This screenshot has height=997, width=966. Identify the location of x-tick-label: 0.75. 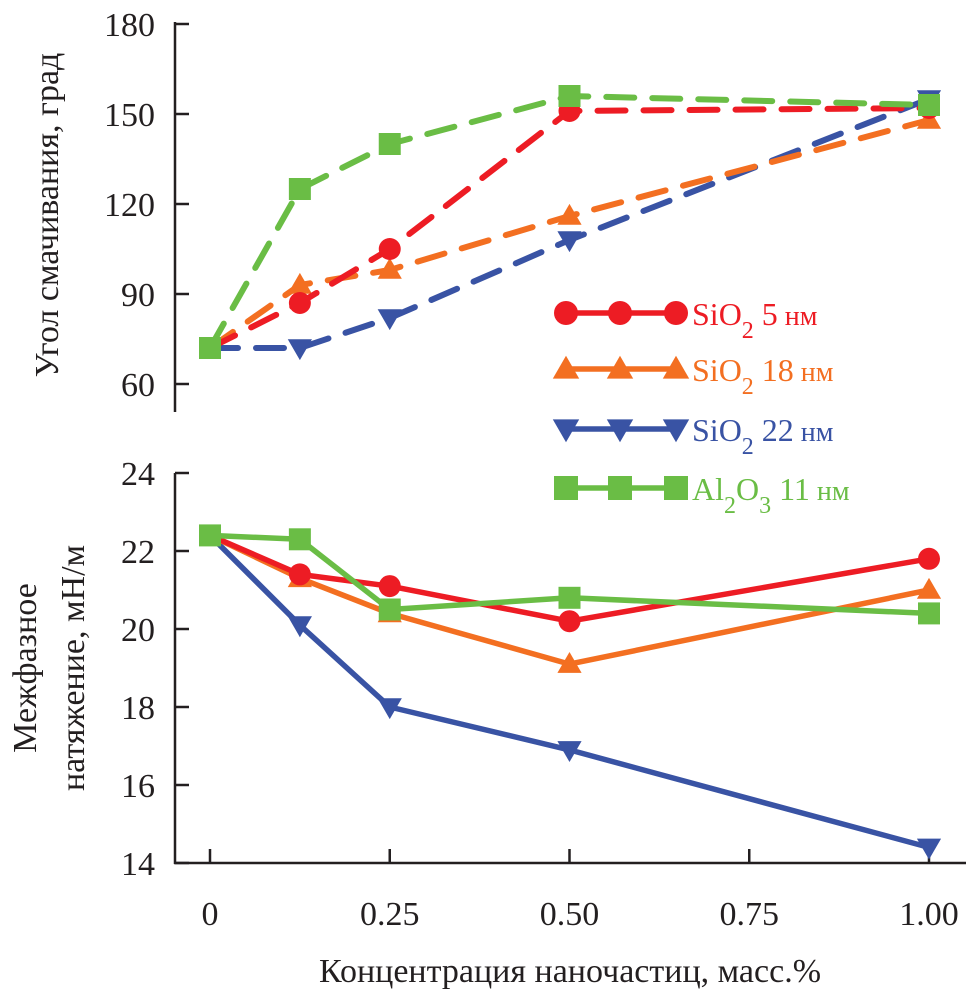
(750, 914).